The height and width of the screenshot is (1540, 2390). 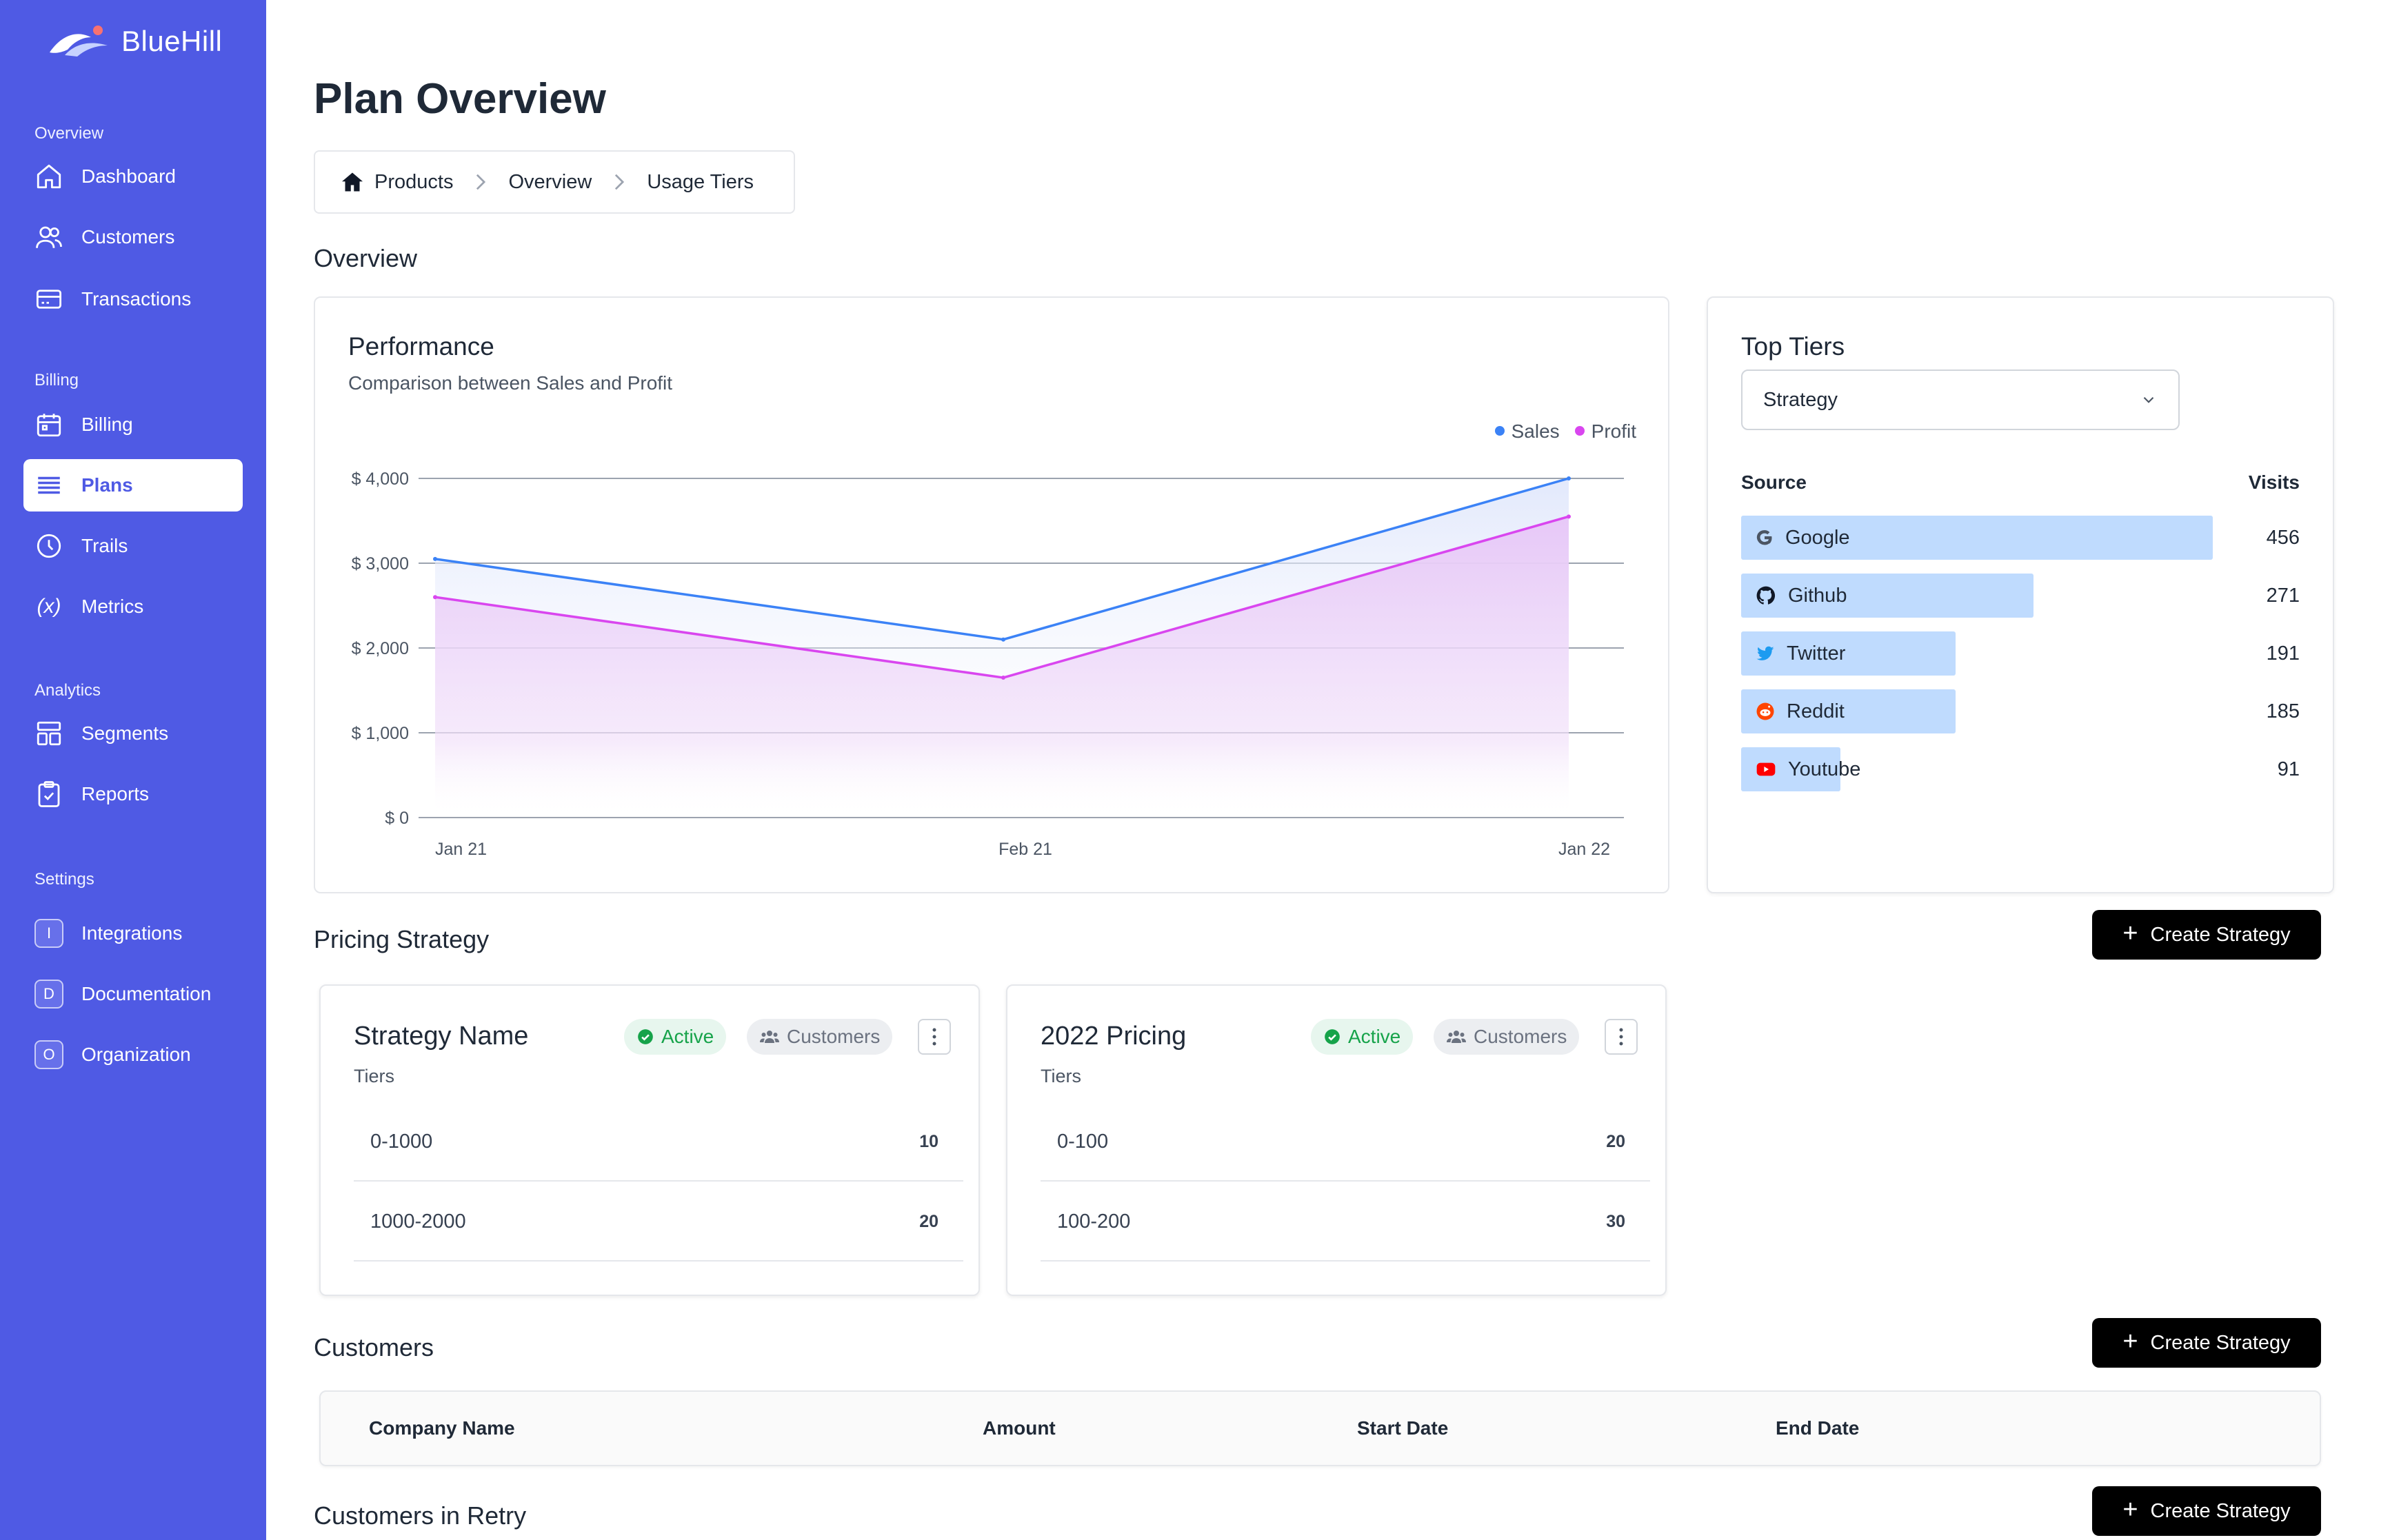 I want to click on source-label-wrap: Github, so click(x=1801, y=596).